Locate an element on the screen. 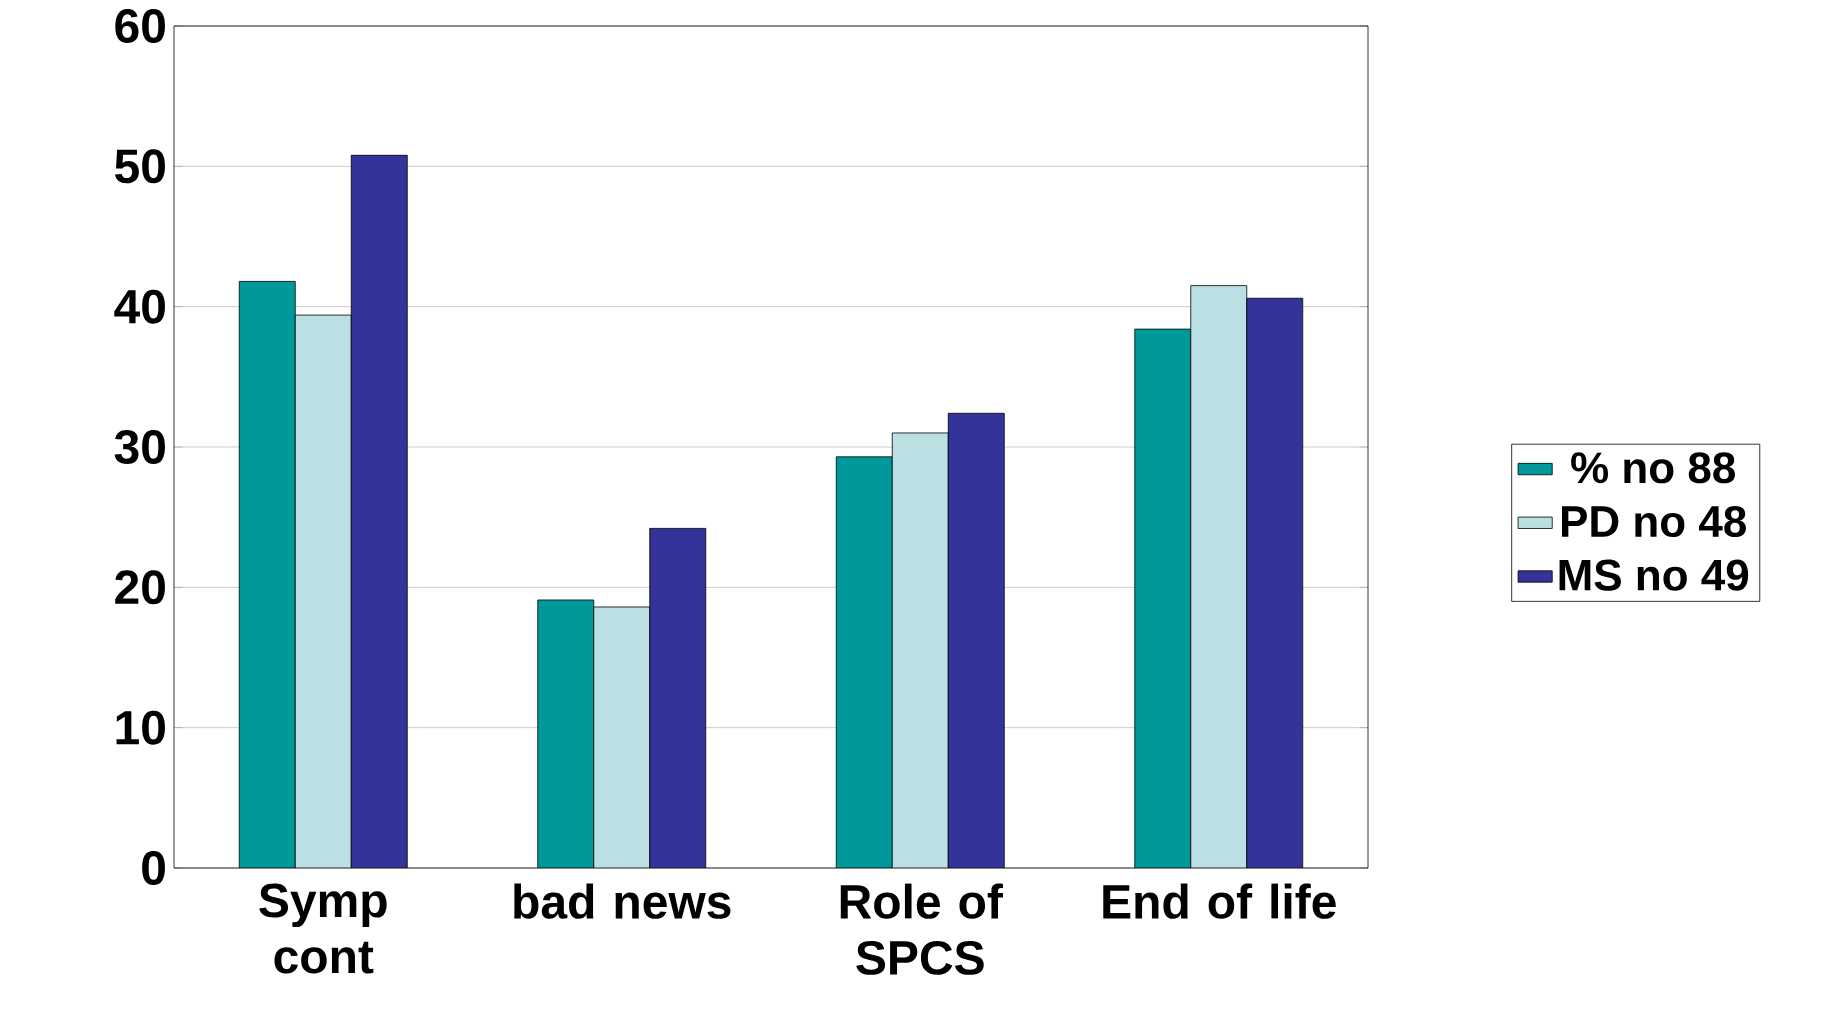 The width and height of the screenshot is (1832, 1035). y-tick-label: 10 is located at coordinates (140, 727).